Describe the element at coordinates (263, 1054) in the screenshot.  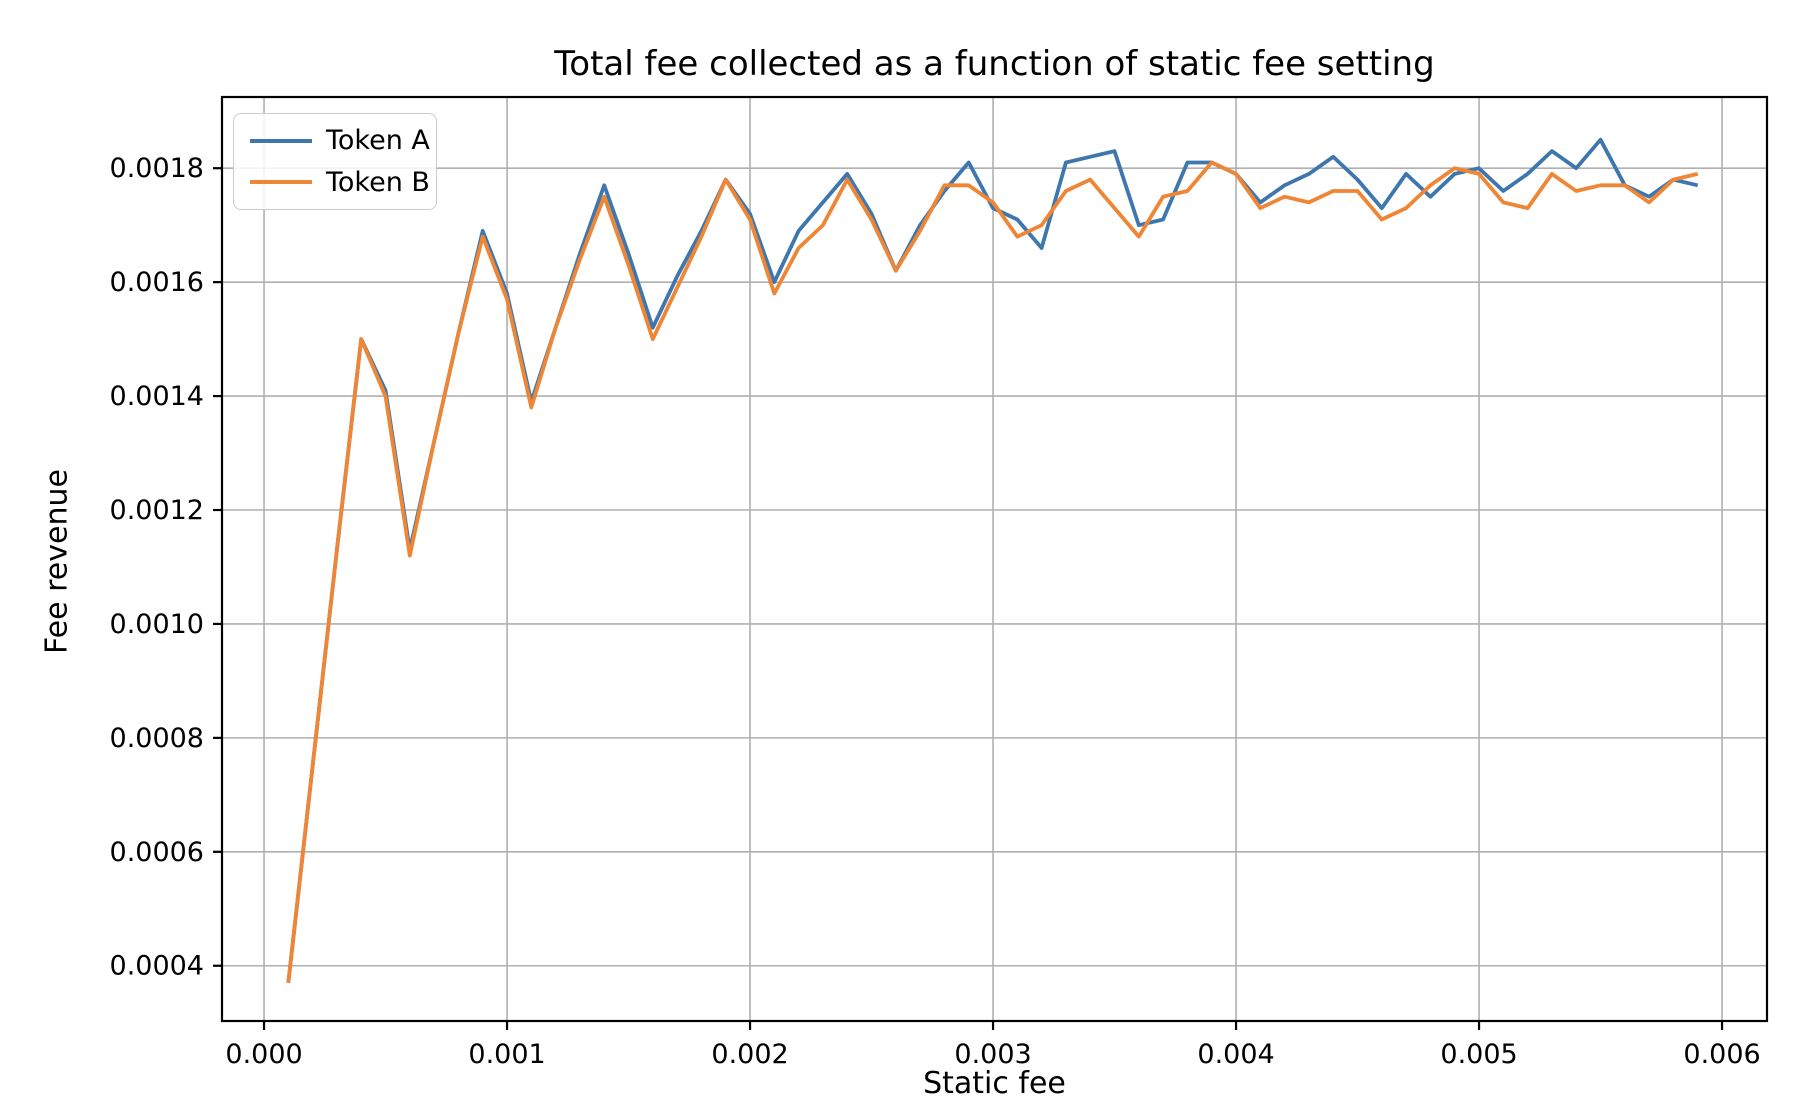
I see `svg-text: 0.000` at that location.